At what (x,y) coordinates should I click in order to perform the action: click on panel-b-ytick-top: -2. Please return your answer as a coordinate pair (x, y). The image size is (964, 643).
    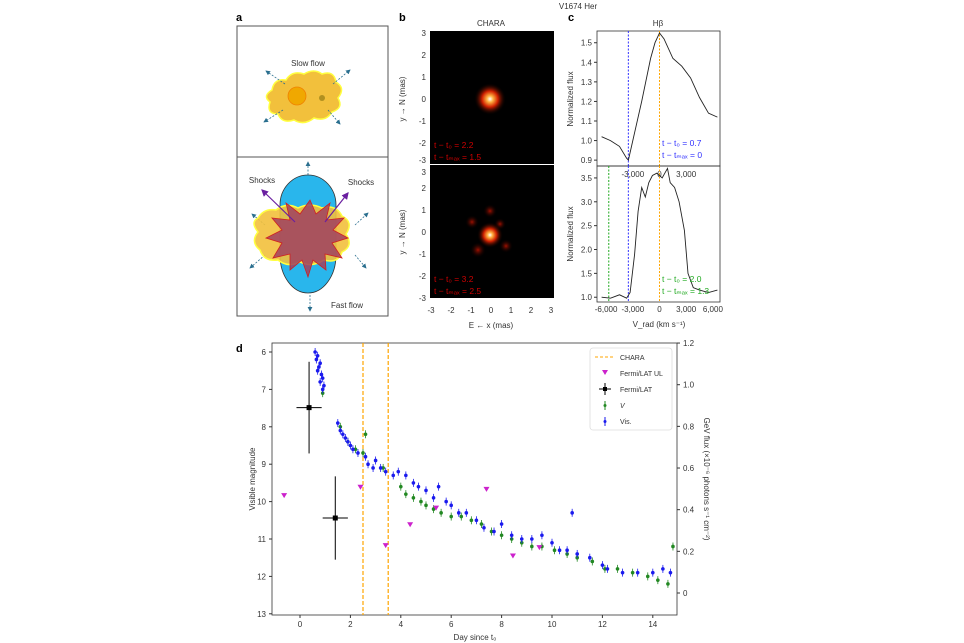
    Looking at the image, I should click on (423, 143).